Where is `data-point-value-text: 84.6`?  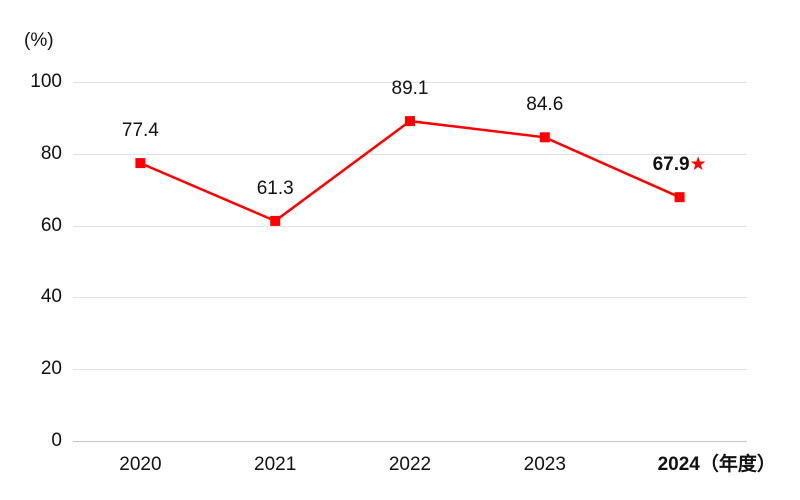
data-point-value-text: 84.6 is located at coordinates (545, 105).